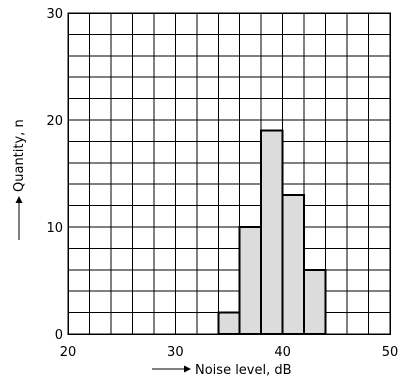  I want to click on x-tick-label: 30, so click(175, 352).